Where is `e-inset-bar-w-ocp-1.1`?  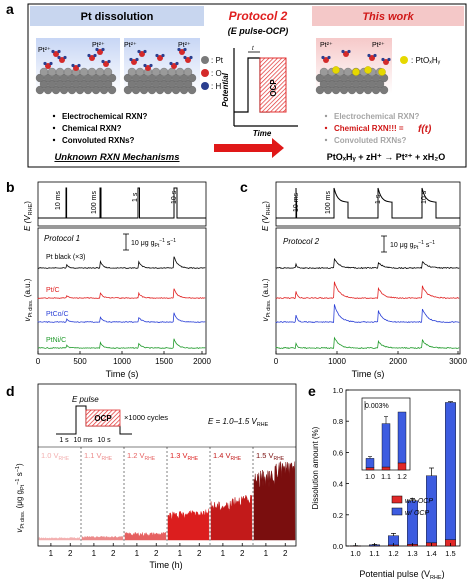
e-inset-bar-w-ocp-1.1 is located at coordinates (386, 445).